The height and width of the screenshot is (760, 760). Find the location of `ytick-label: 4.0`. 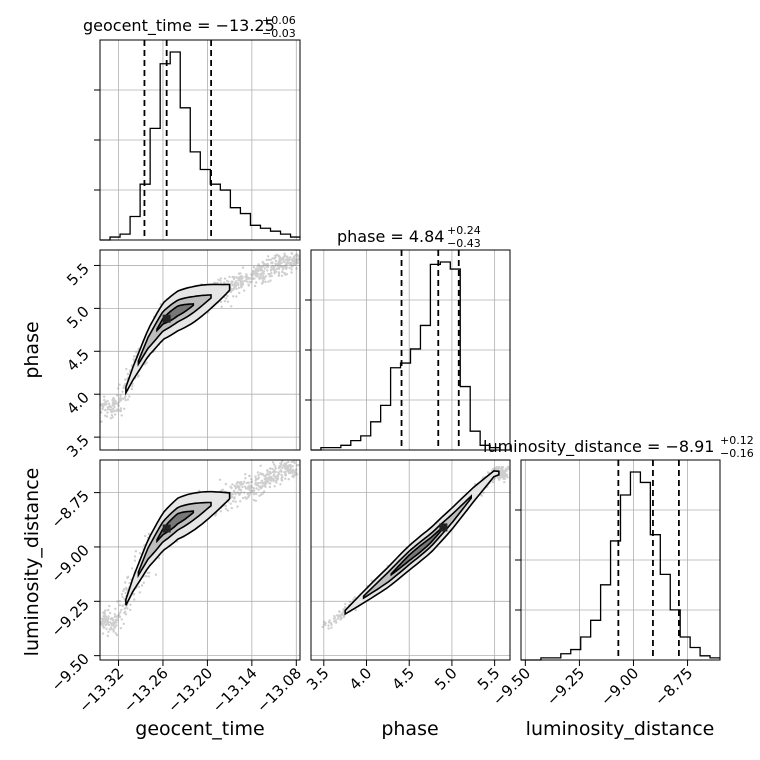

ytick-label: 4.0 is located at coordinates (78, 403).